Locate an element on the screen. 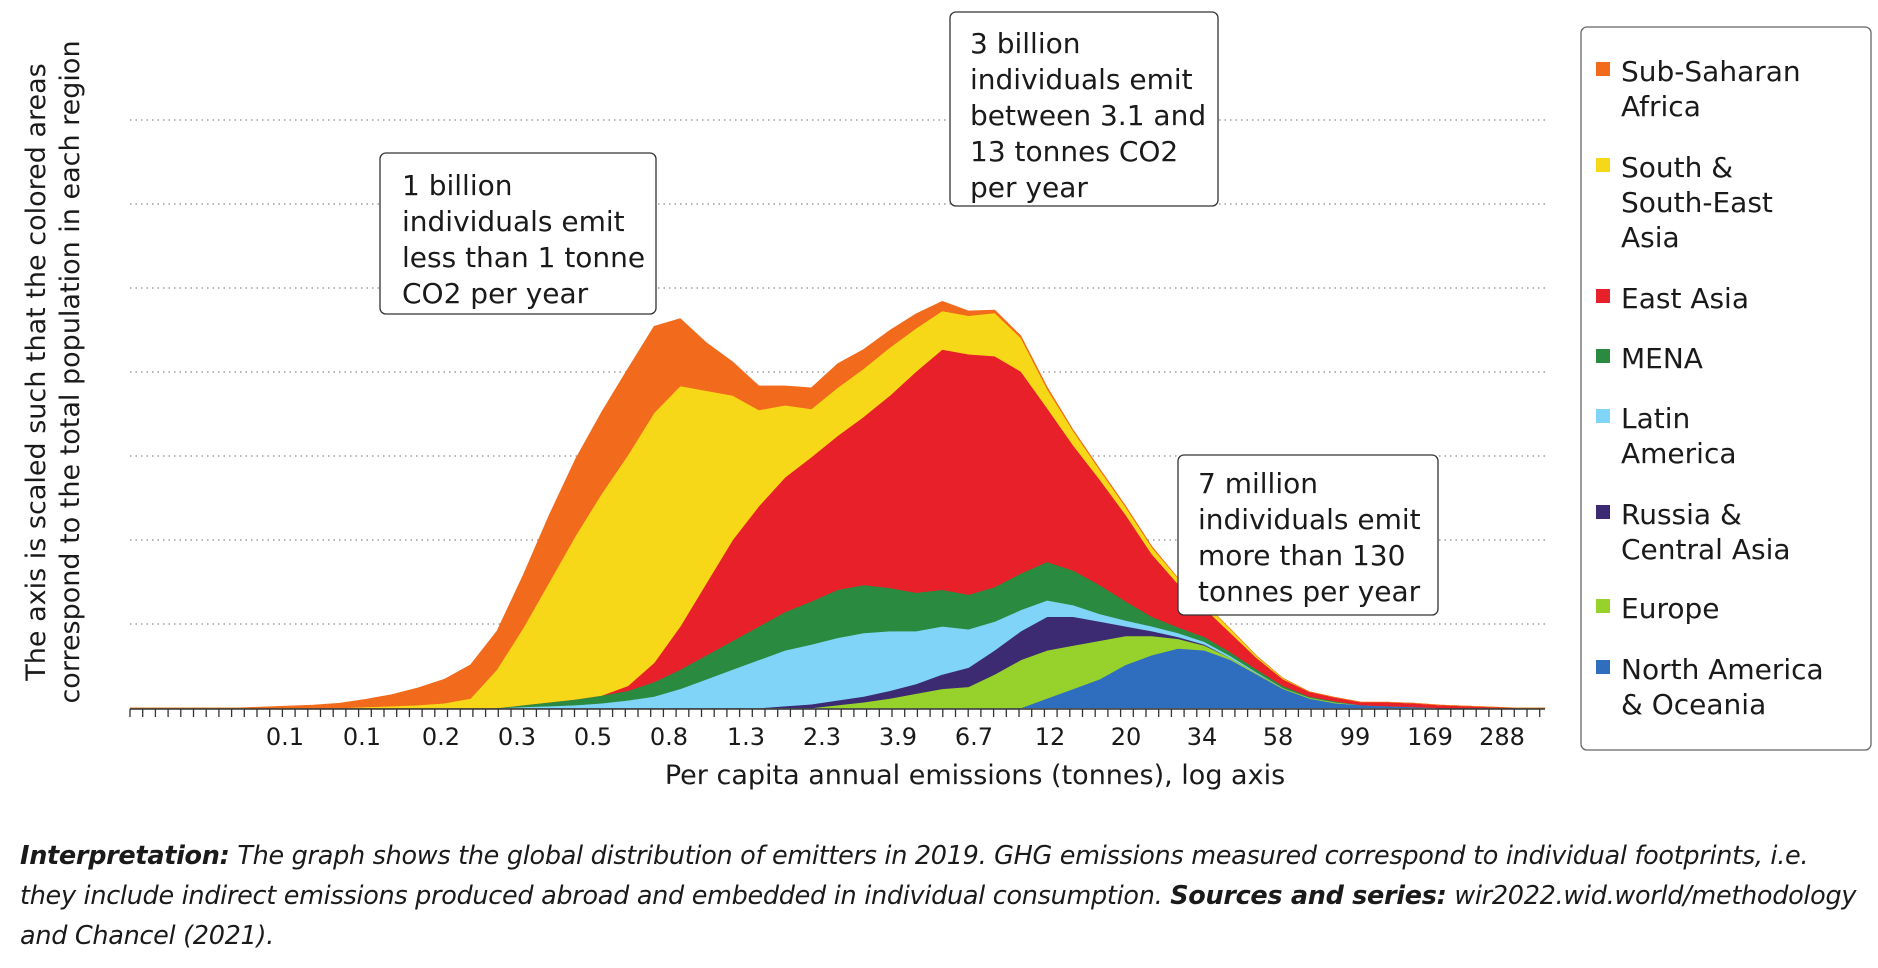  legend-label: Europe is located at coordinates (1670, 608).